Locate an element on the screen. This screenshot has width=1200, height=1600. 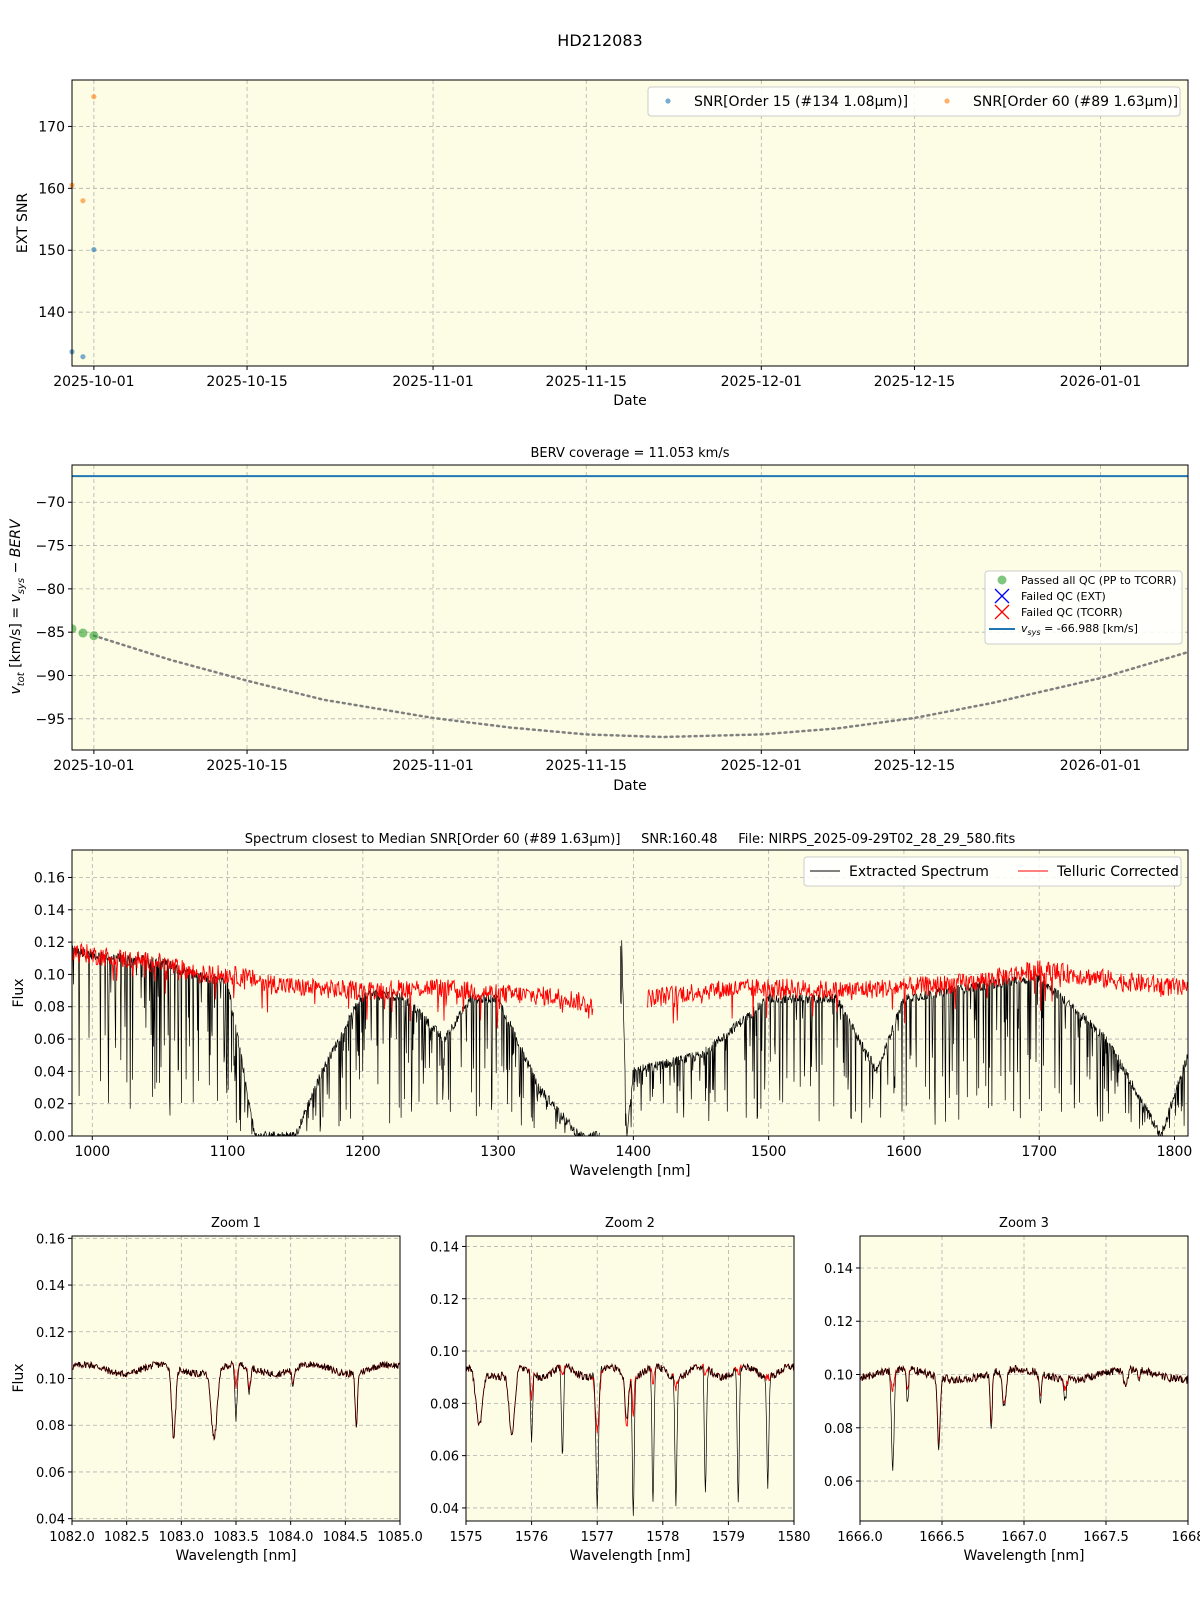
snr-x-tick-label: 2025-11-01 is located at coordinates (432, 382).